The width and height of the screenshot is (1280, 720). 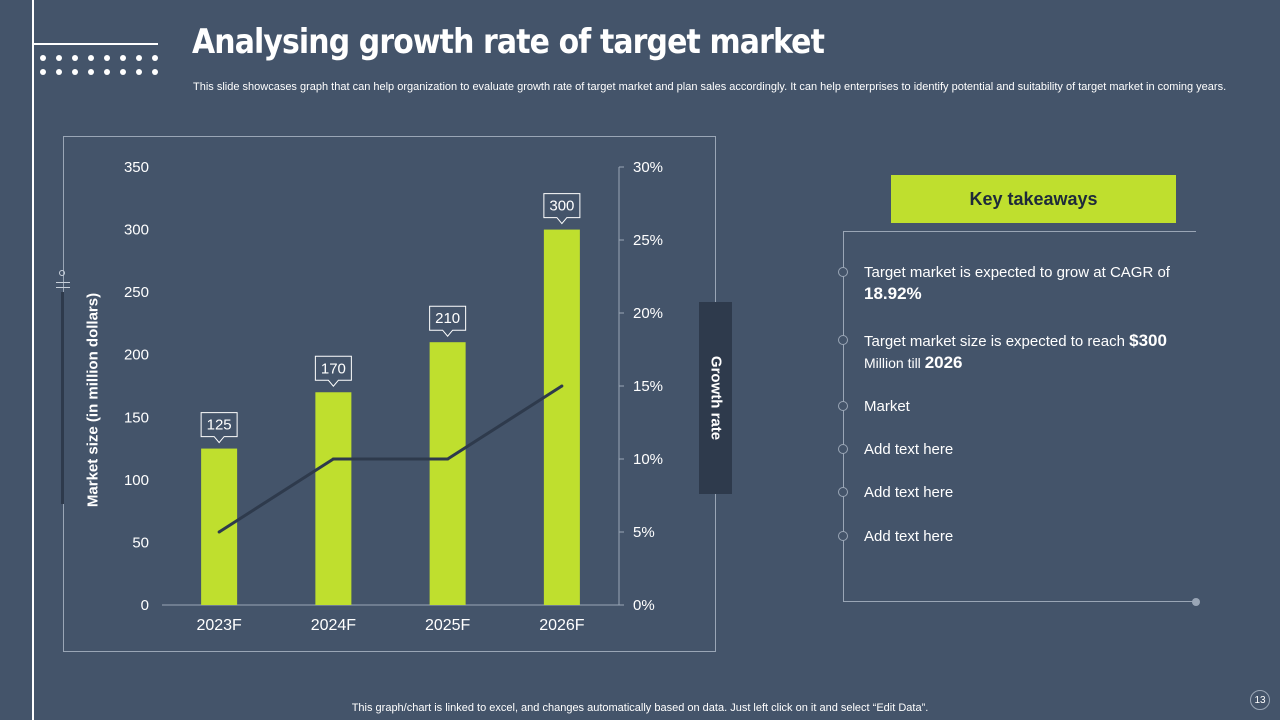 What do you see at coordinates (136, 417) in the screenshot?
I see `y-tick-label: 150` at bounding box center [136, 417].